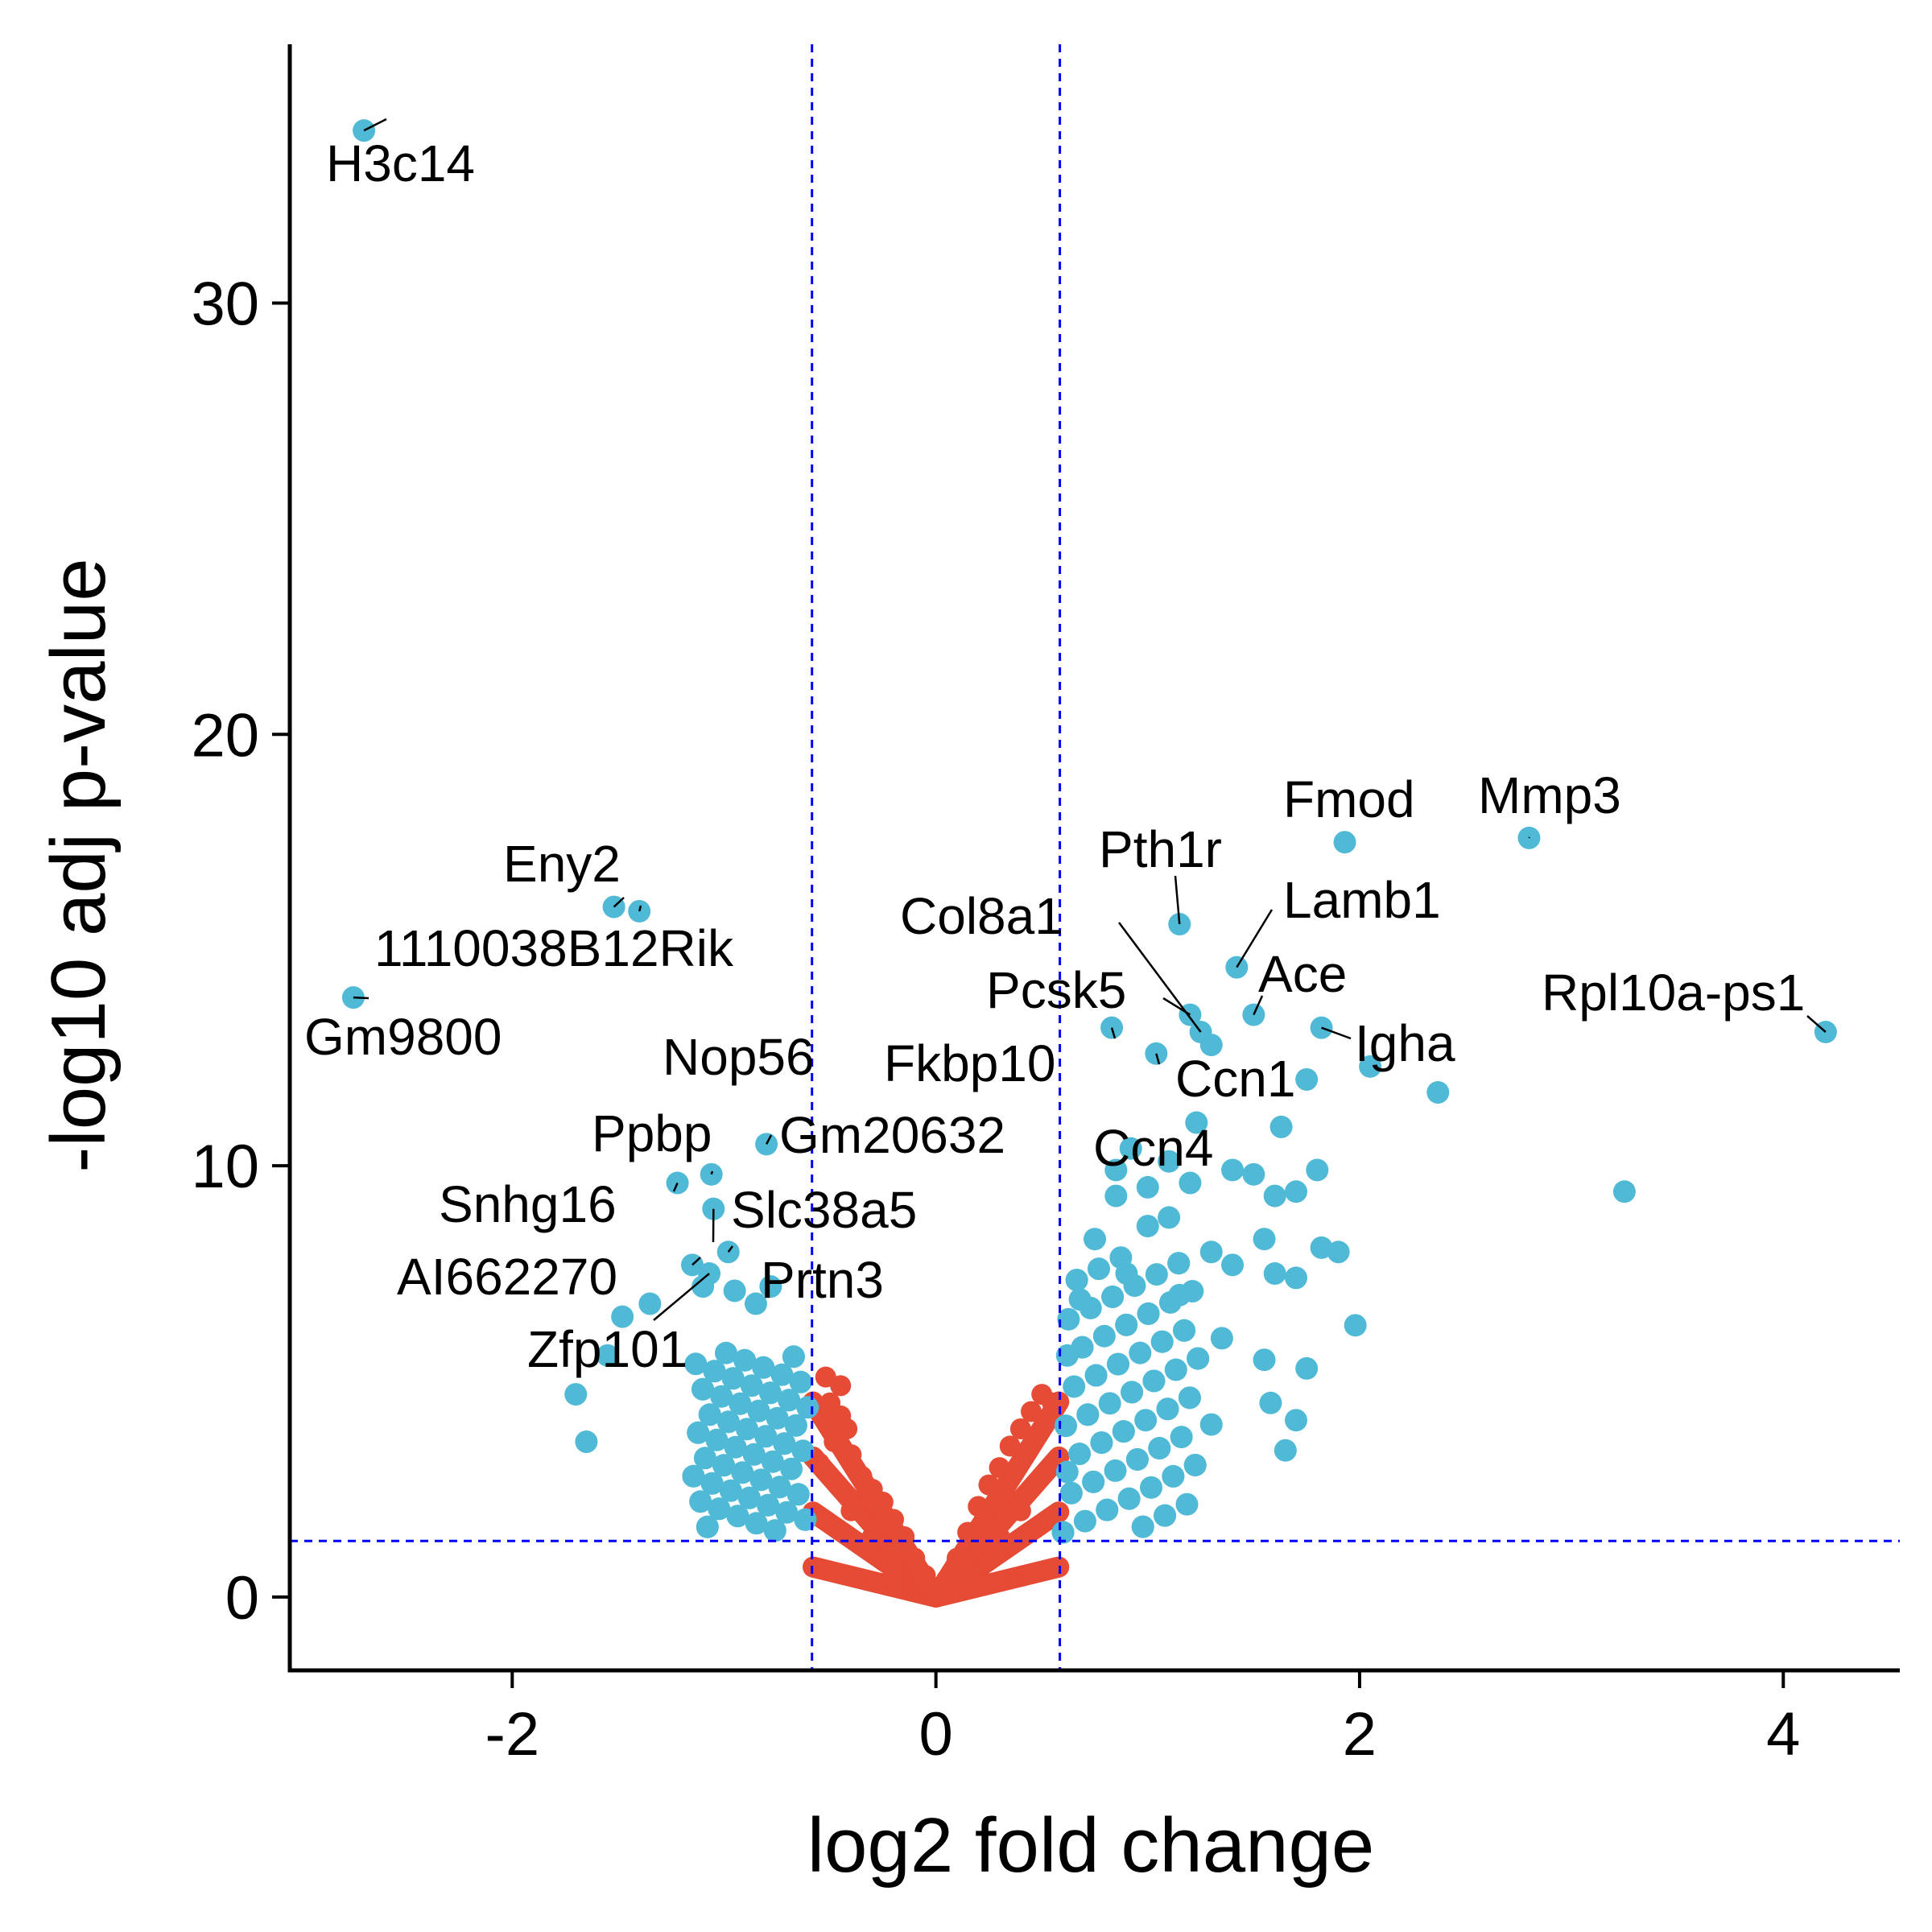 This screenshot has width=1932, height=1932. What do you see at coordinates (225, 304) in the screenshot?
I see `y-tick-label: 30` at bounding box center [225, 304].